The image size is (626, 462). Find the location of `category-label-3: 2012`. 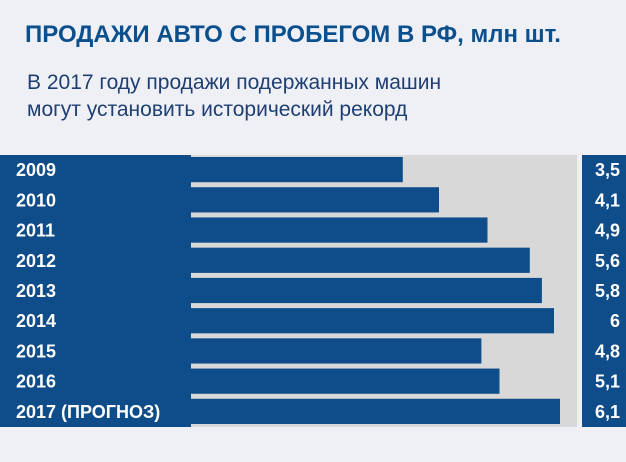

category-label-3: 2012 is located at coordinates (36, 261).